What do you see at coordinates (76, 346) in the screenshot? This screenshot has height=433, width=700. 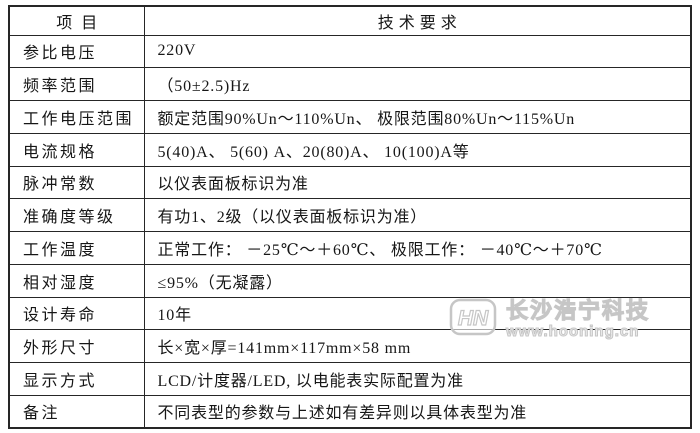 I see `item-cell: 外形尺寸` at bounding box center [76, 346].